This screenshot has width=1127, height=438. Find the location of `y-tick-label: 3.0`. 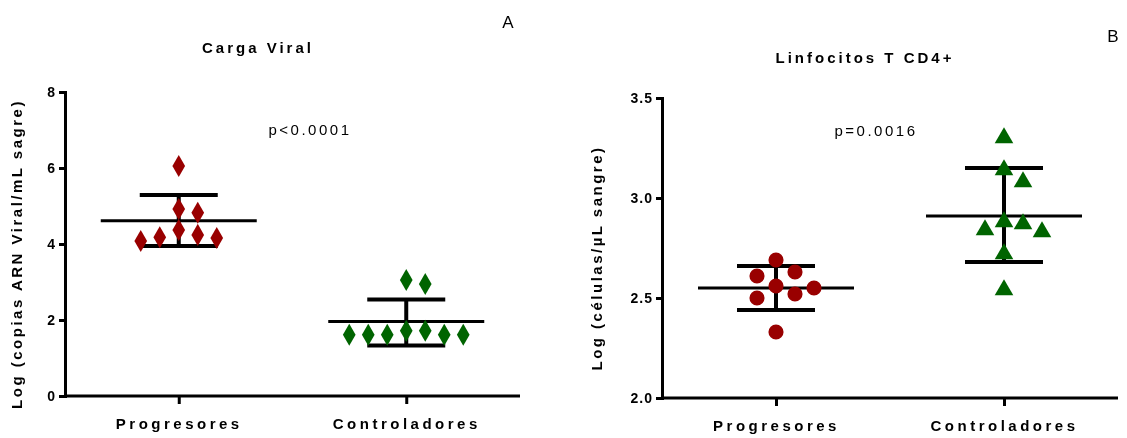

y-tick-label: 3.0 is located at coordinates (641, 197).